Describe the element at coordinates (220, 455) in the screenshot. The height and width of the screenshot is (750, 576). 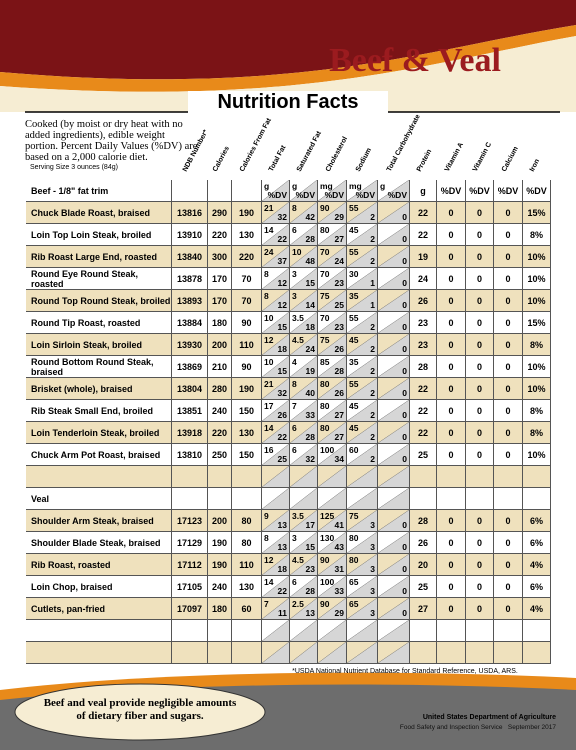
I see `cell: 250` at that location.